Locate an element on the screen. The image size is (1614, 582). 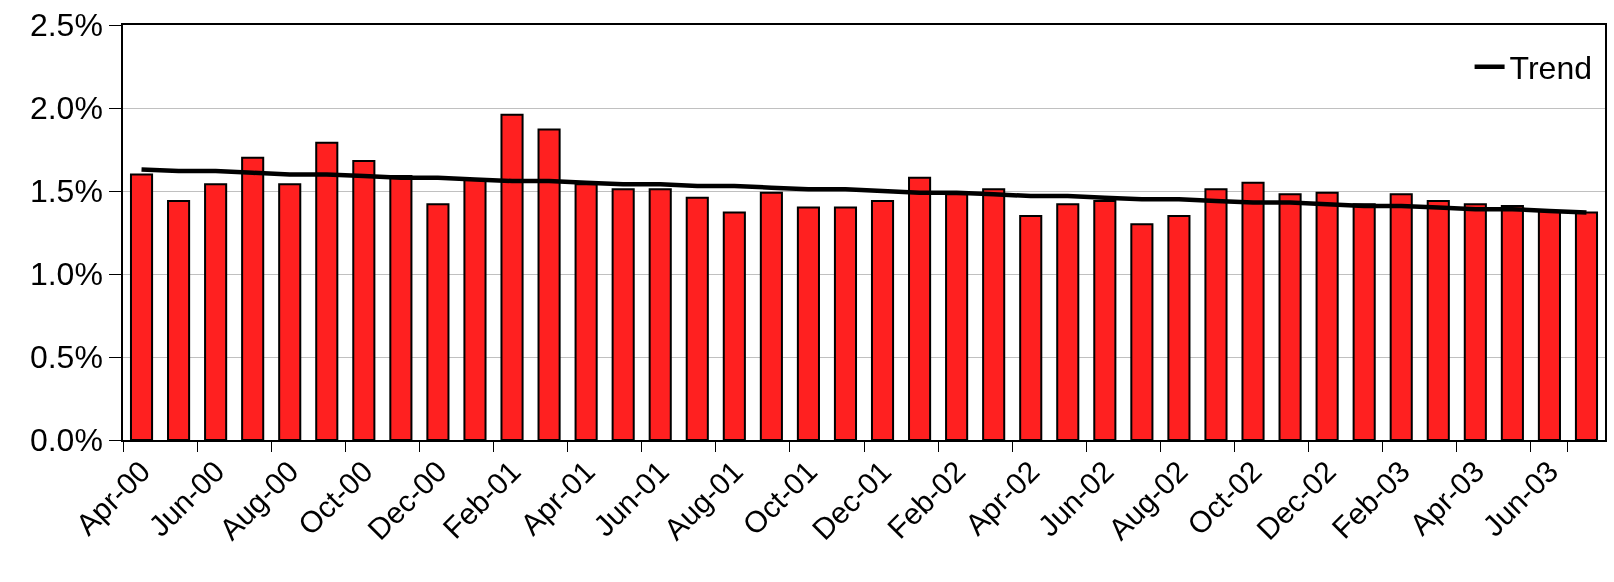
y-tick-label: 0.0% is located at coordinates (66, 440).